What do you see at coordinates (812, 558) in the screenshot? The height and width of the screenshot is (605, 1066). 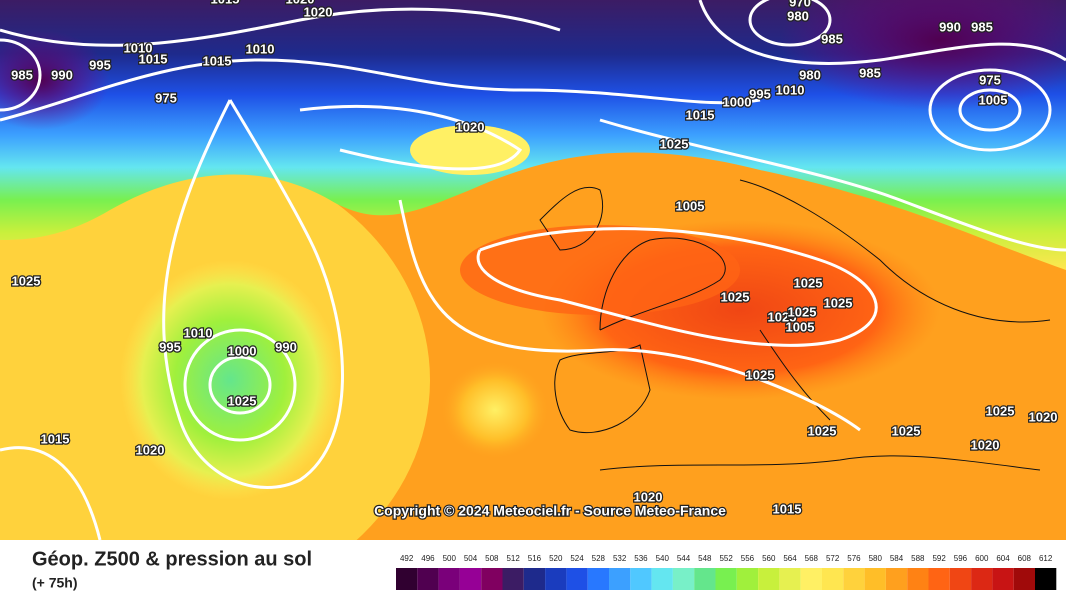 I see `scale-tick-label: 568` at bounding box center [812, 558].